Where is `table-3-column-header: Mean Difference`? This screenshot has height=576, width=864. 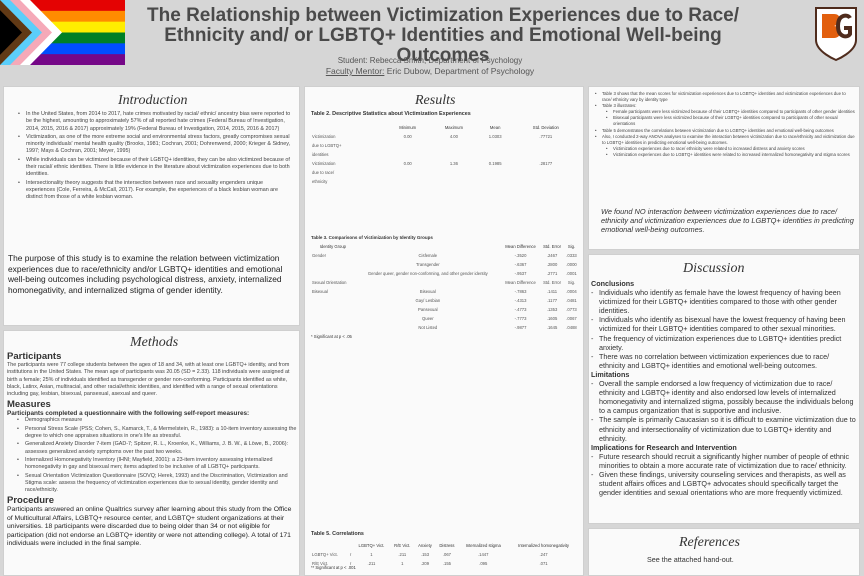
table-3-column-header: Mean Difference is located at coordinates (520, 246).